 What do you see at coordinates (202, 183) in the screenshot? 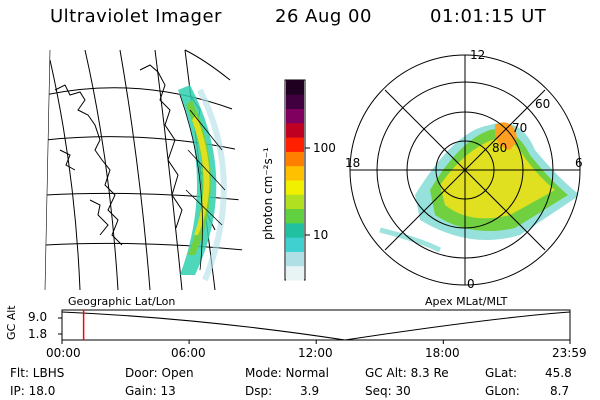
I see `auroral-oval-geo` at bounding box center [202, 183].